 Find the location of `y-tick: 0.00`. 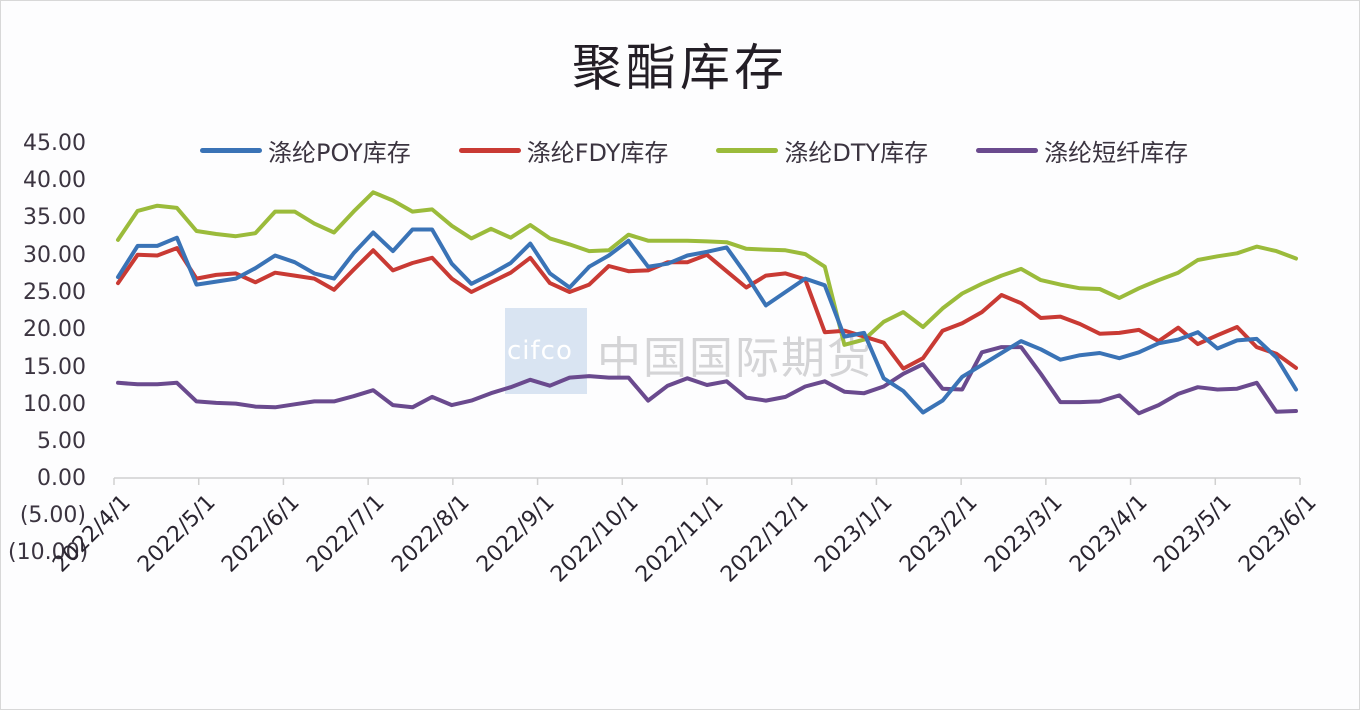

y-tick: 0.00 is located at coordinates (61, 478).